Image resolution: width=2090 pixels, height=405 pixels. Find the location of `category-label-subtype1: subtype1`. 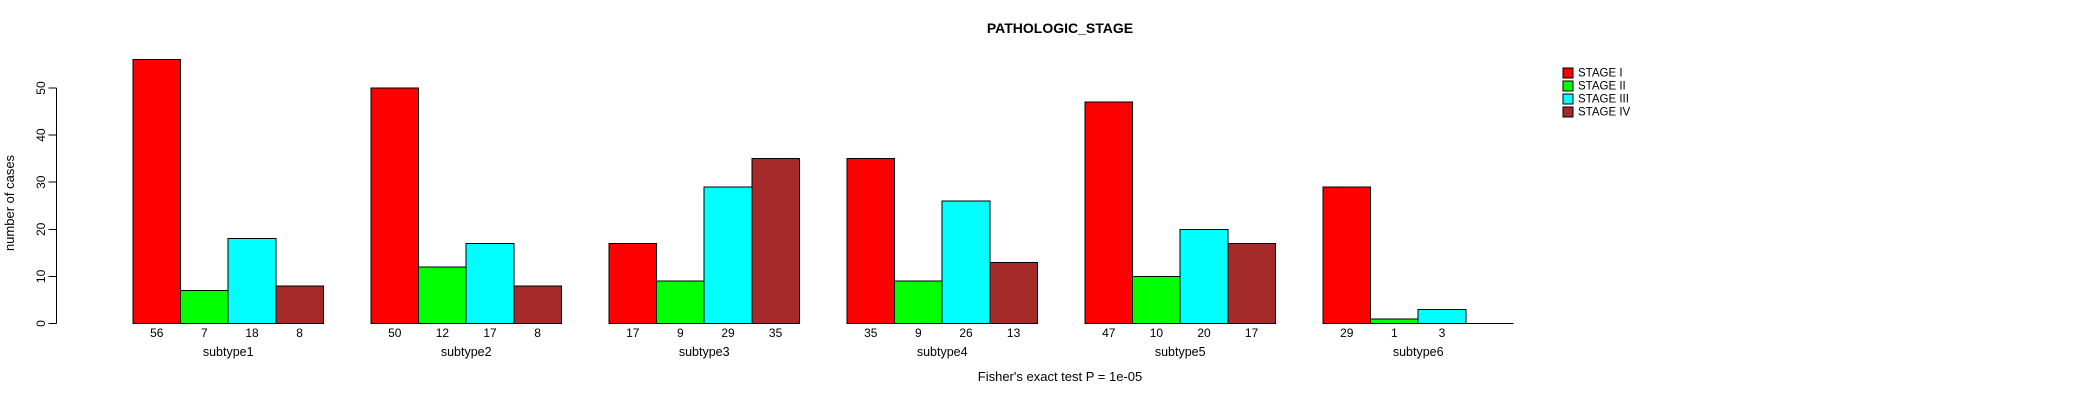

category-label-subtype1: subtype1 is located at coordinates (228, 352).